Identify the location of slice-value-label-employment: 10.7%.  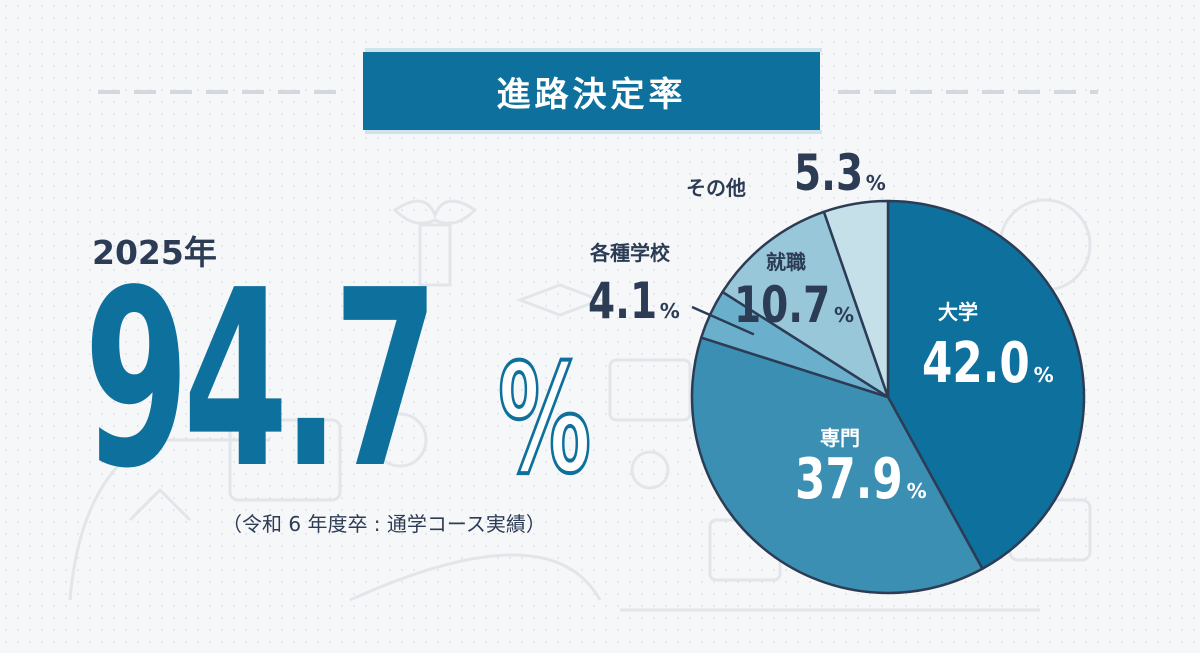
(794, 305).